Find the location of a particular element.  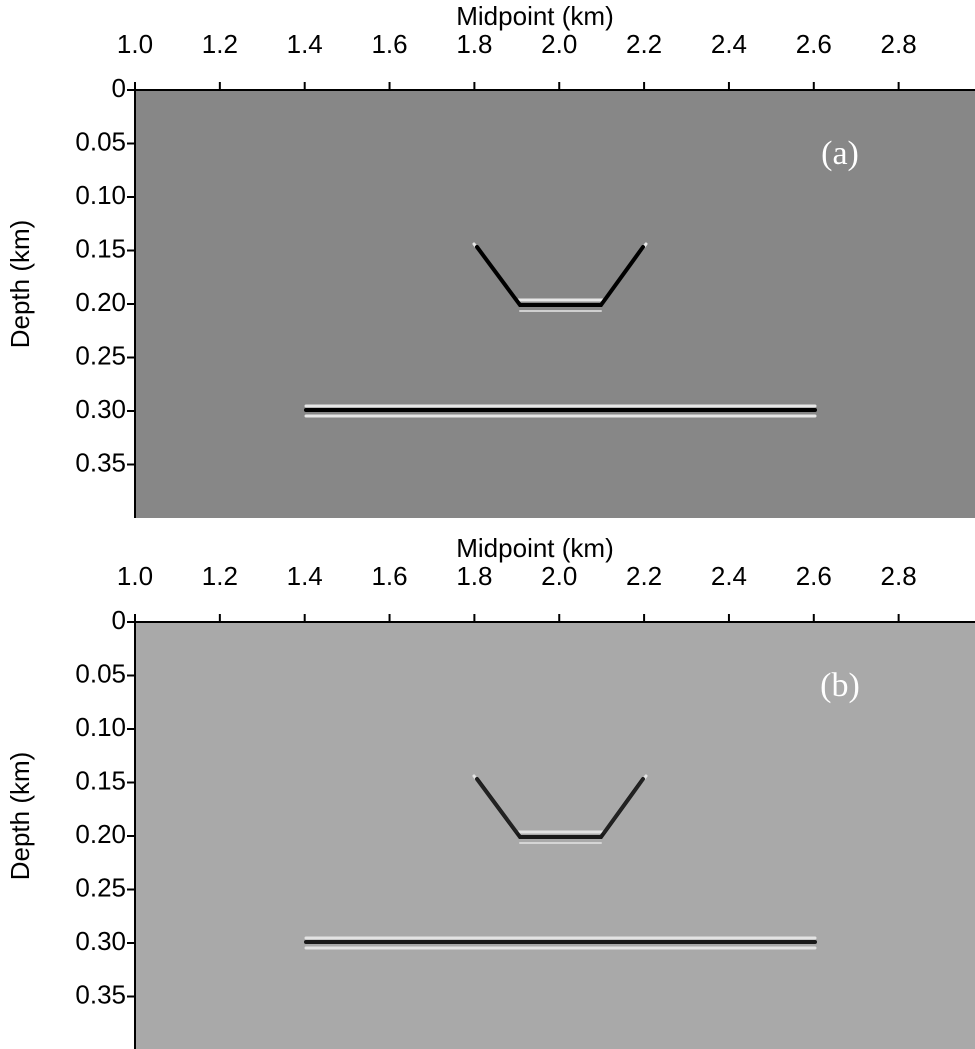

panel-annotation: (b) is located at coordinates (840, 685).